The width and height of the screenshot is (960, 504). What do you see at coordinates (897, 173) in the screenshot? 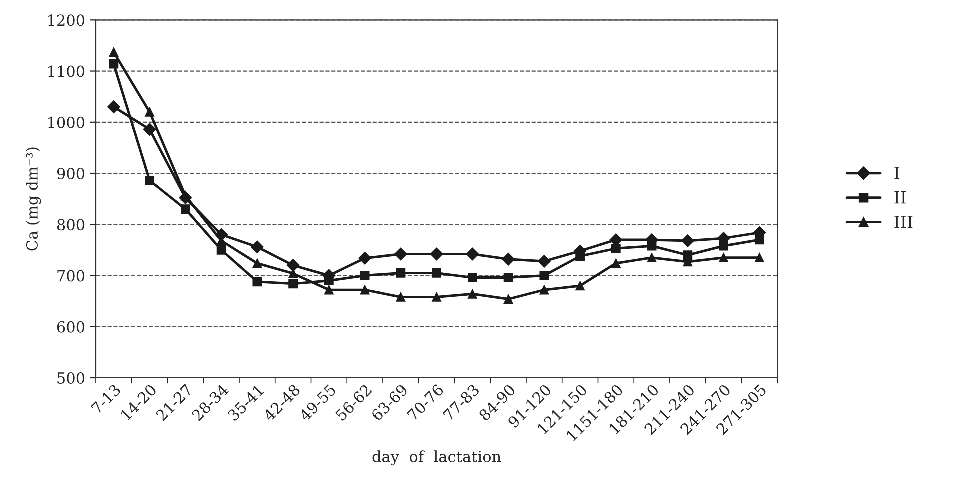
I see `legend-label: I` at bounding box center [897, 173].